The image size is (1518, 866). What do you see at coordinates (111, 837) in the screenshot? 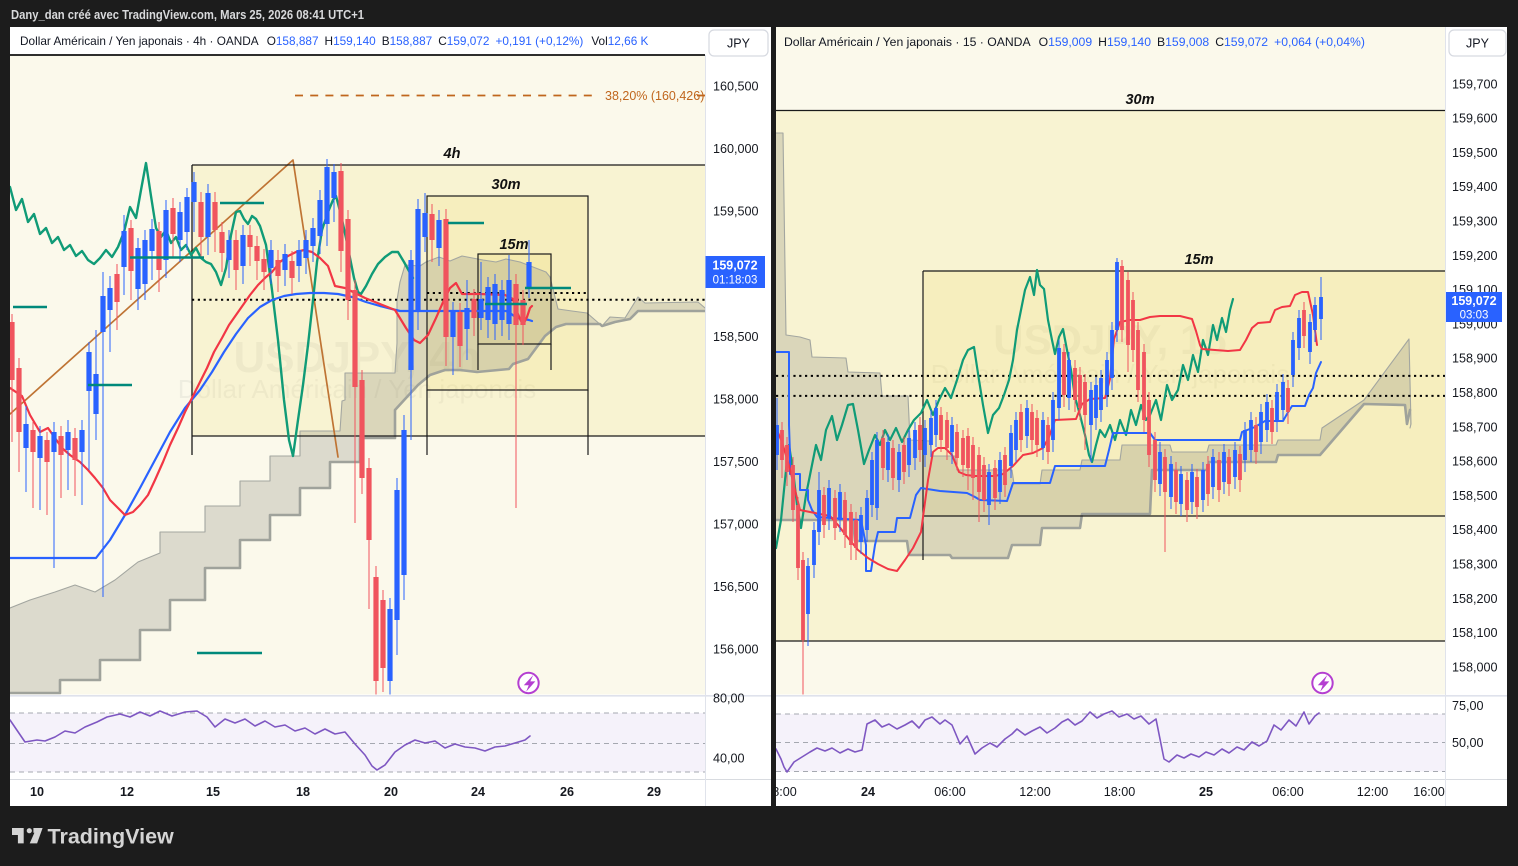
I see `svg-text: TradingView` at bounding box center [111, 837].